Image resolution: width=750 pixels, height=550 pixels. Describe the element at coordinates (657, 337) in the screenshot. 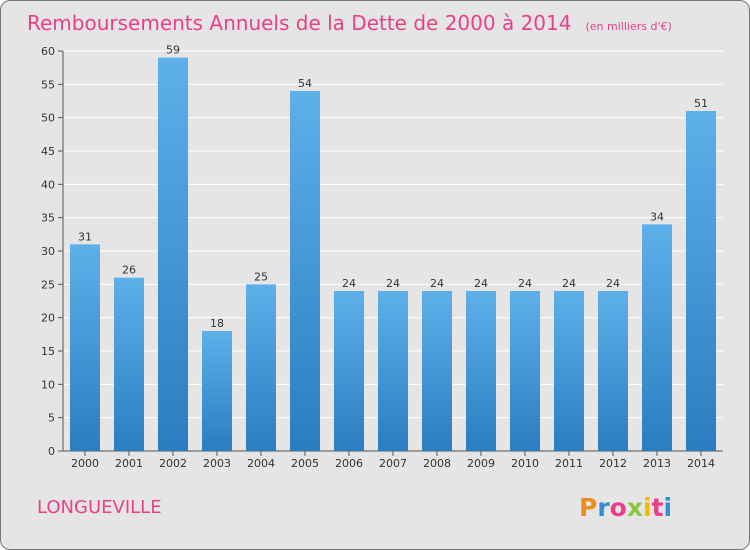

I see `bar-2013` at that location.